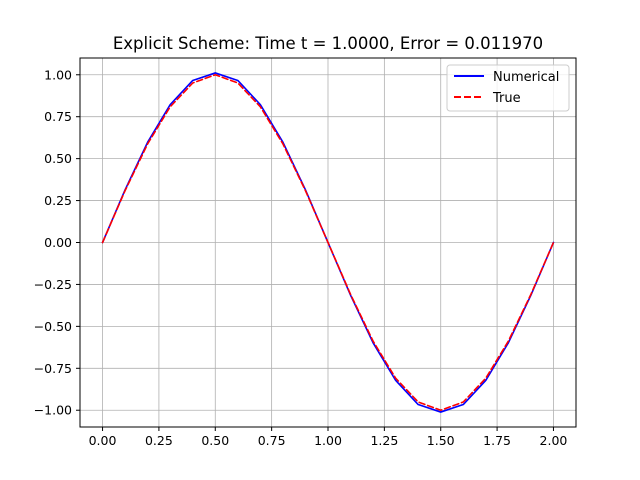  What do you see at coordinates (103, 440) in the screenshot?
I see `x-tick-label: 0.00` at bounding box center [103, 440].